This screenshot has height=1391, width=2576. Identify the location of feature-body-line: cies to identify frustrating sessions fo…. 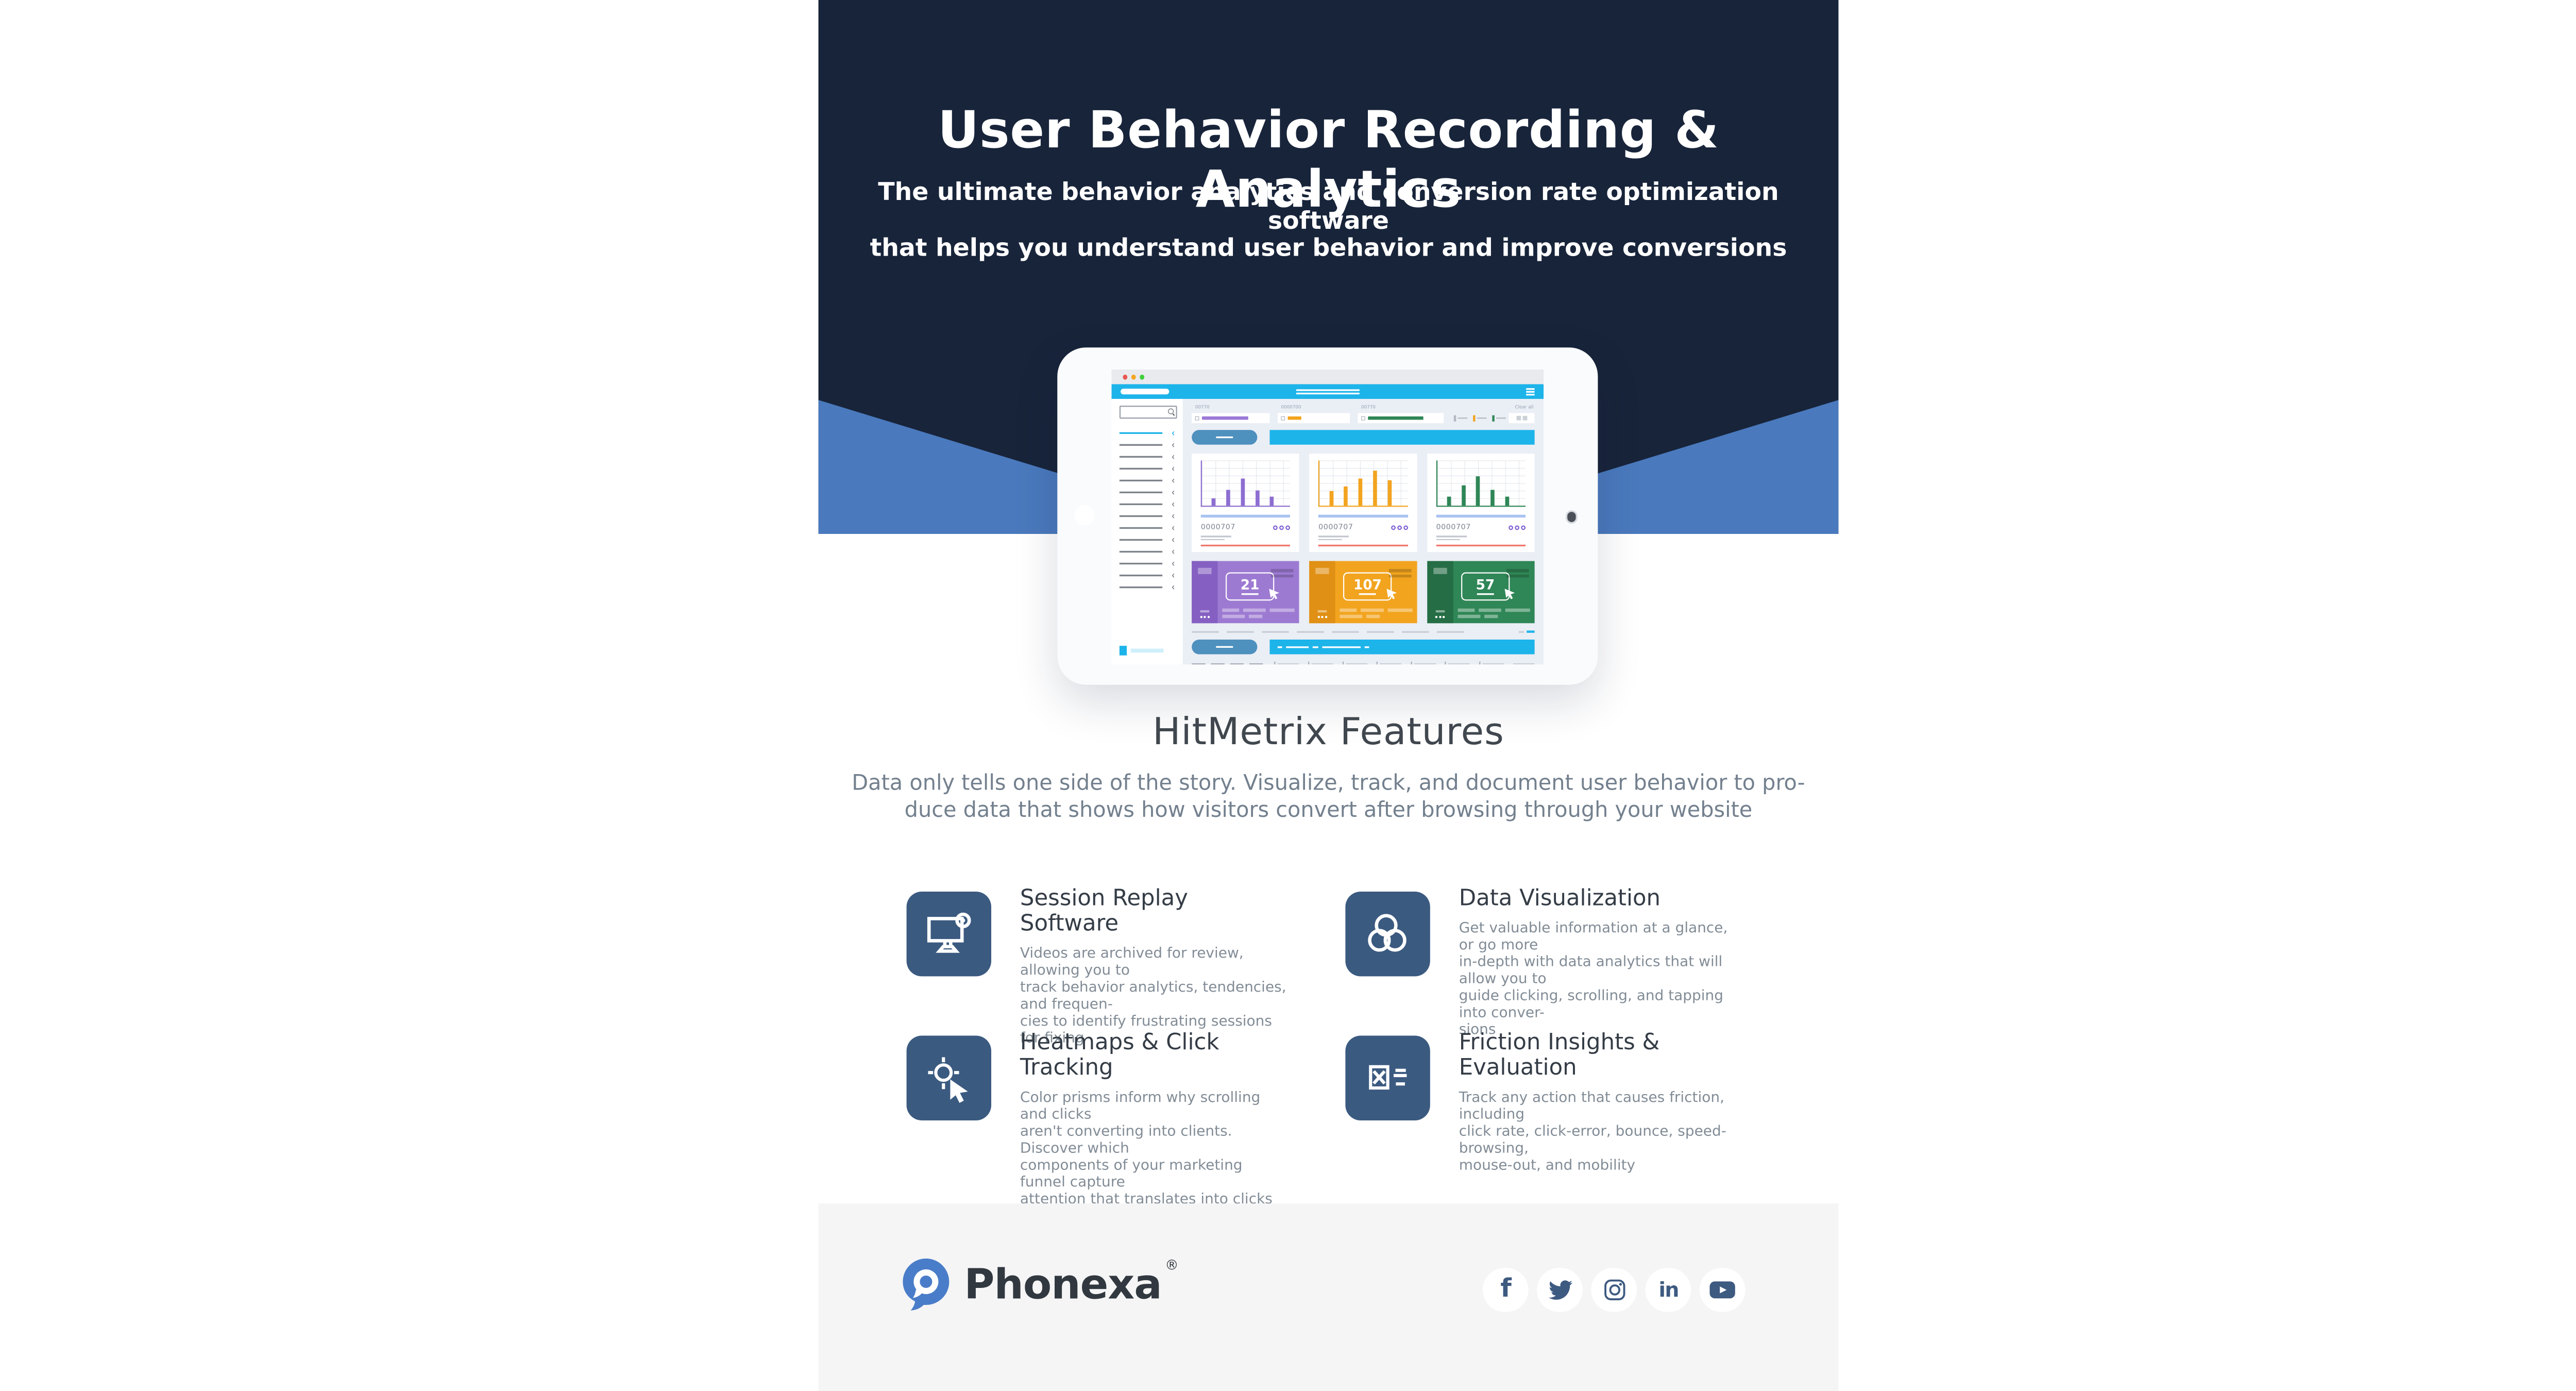
(1146, 1030).